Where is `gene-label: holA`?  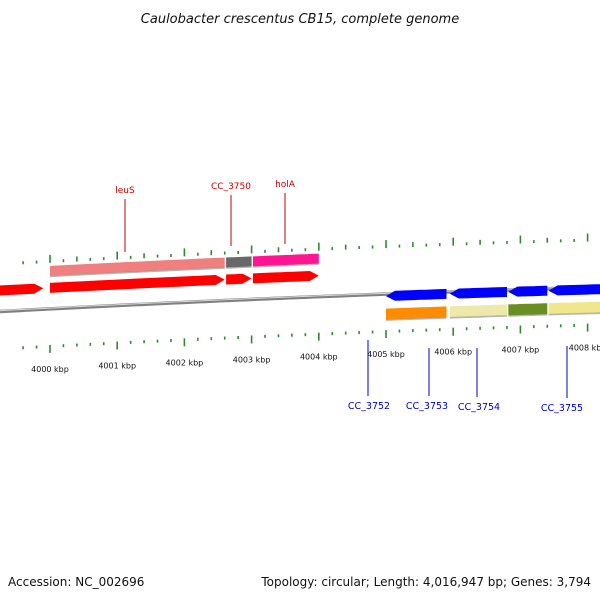
gene-label: holA is located at coordinates (285, 185).